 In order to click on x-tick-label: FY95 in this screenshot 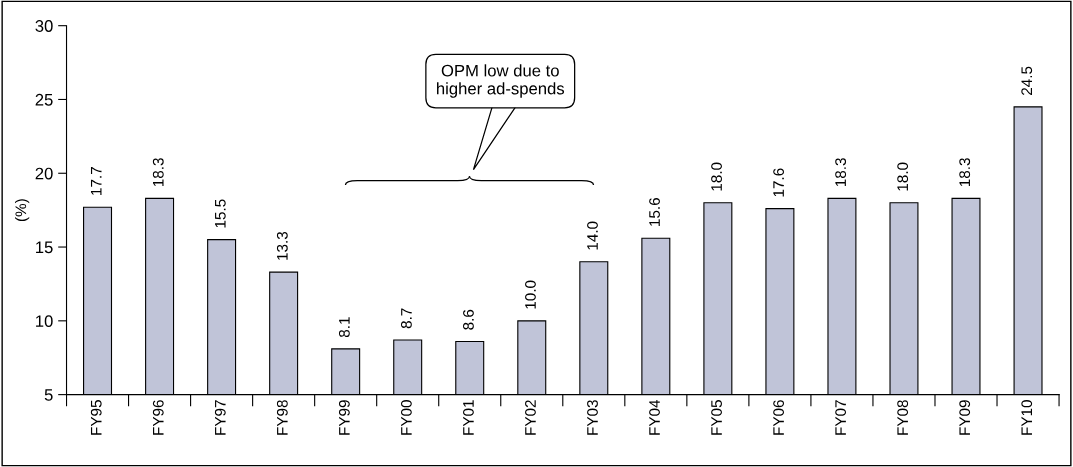, I will do `click(96, 417)`.